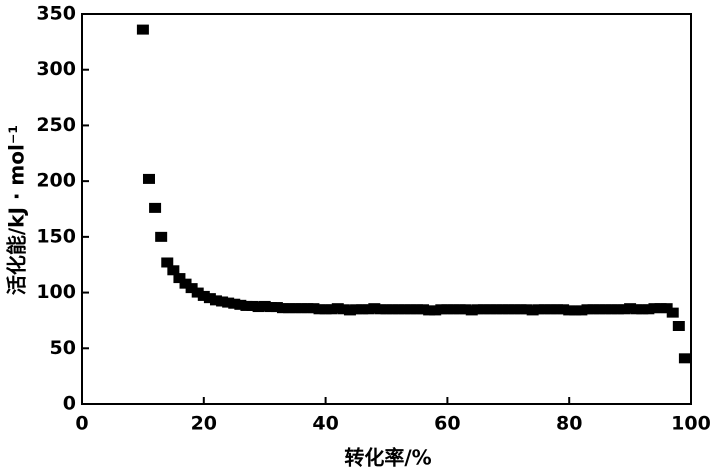 The height and width of the screenshot is (471, 717). I want to click on y-tick-label: 300, so click(56, 69).